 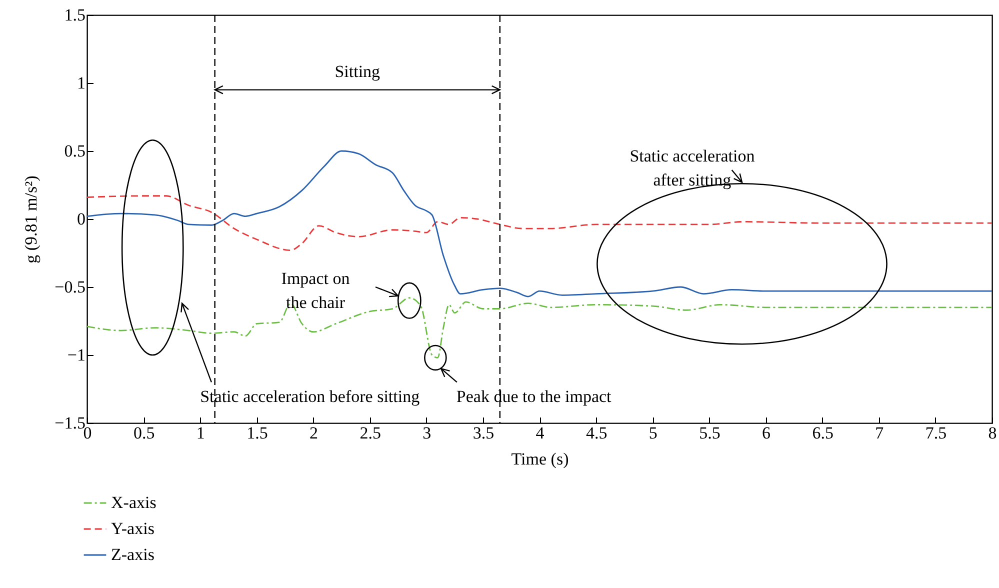 What do you see at coordinates (144, 433) in the screenshot?
I see `x-tick-label: 0.5` at bounding box center [144, 433].